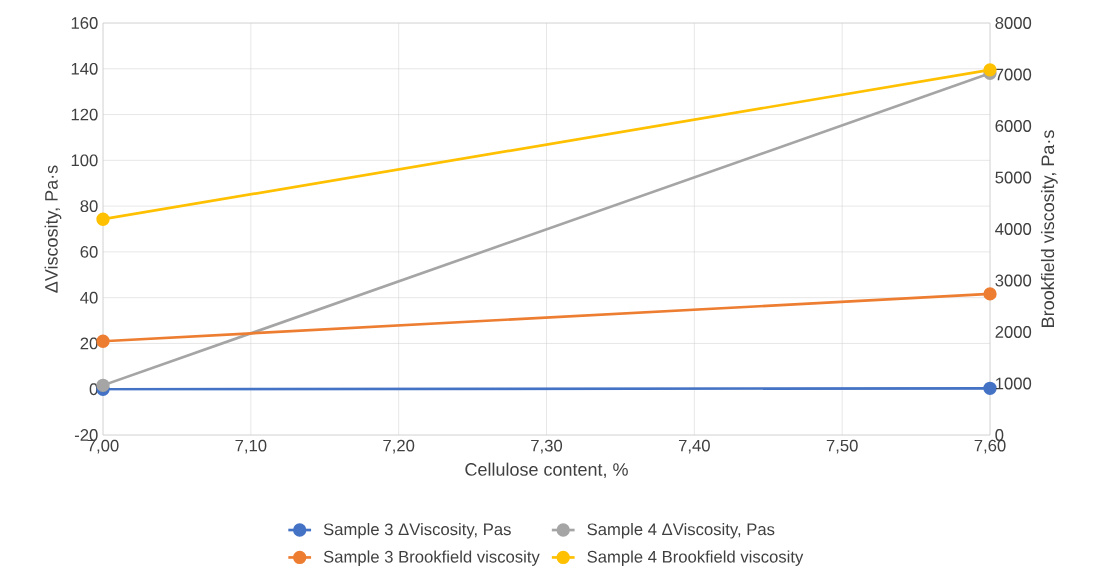  Describe the element at coordinates (1013, 74) in the screenshot. I see `y2-tick-label: 7000` at that location.